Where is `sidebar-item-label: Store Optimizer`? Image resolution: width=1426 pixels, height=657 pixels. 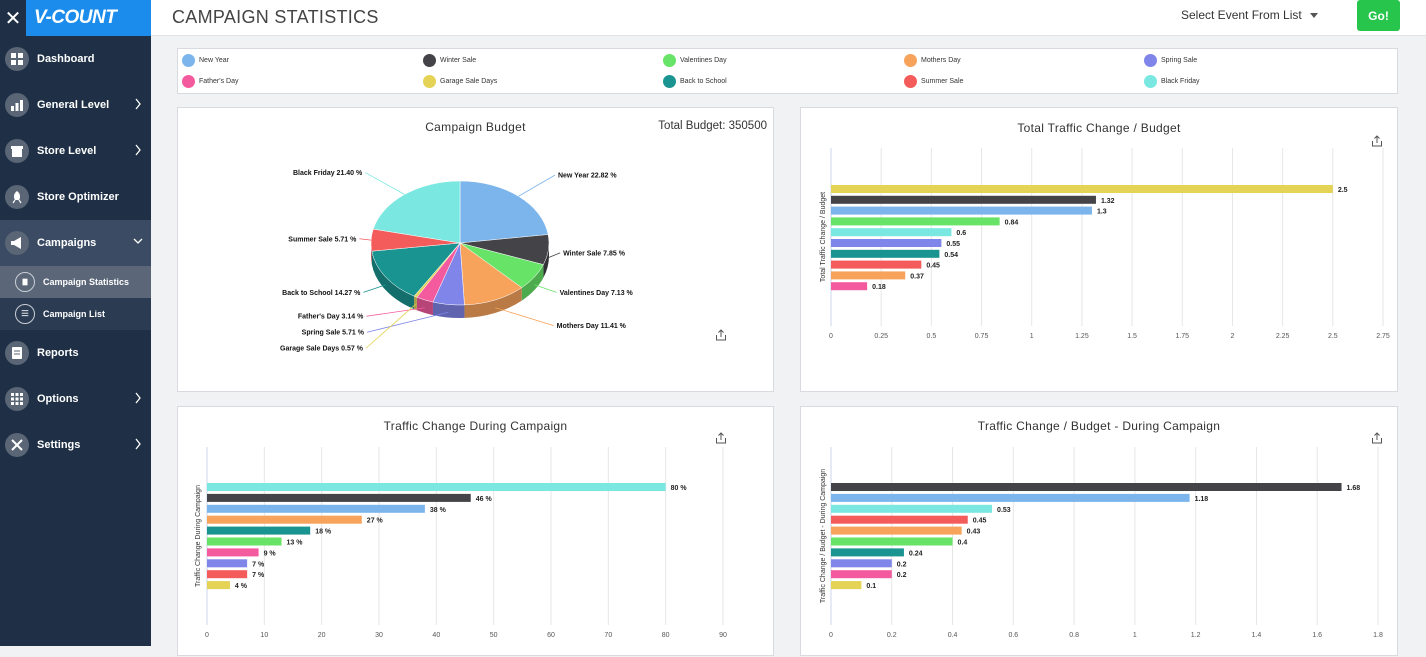
sidebar-item-label: Store Optimizer is located at coordinates (78, 197).